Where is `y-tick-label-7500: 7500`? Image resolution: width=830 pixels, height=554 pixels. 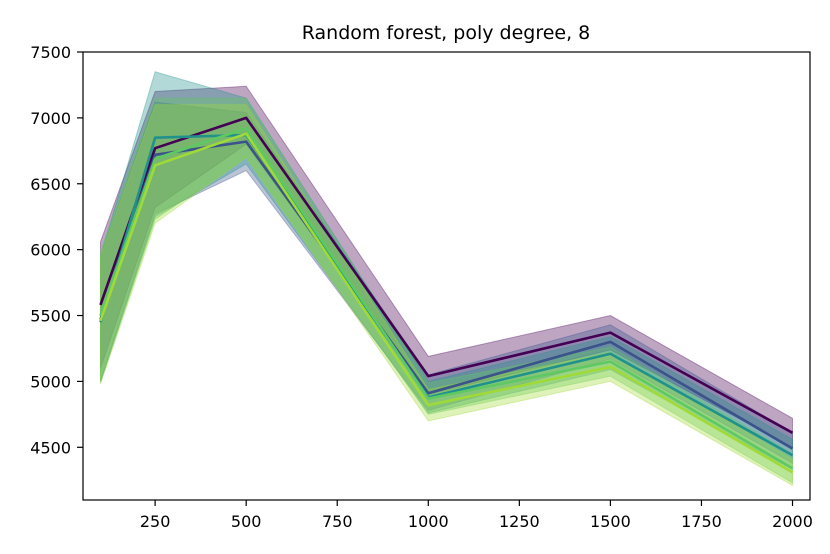 y-tick-label-7500: 7500 is located at coordinates (50, 52).